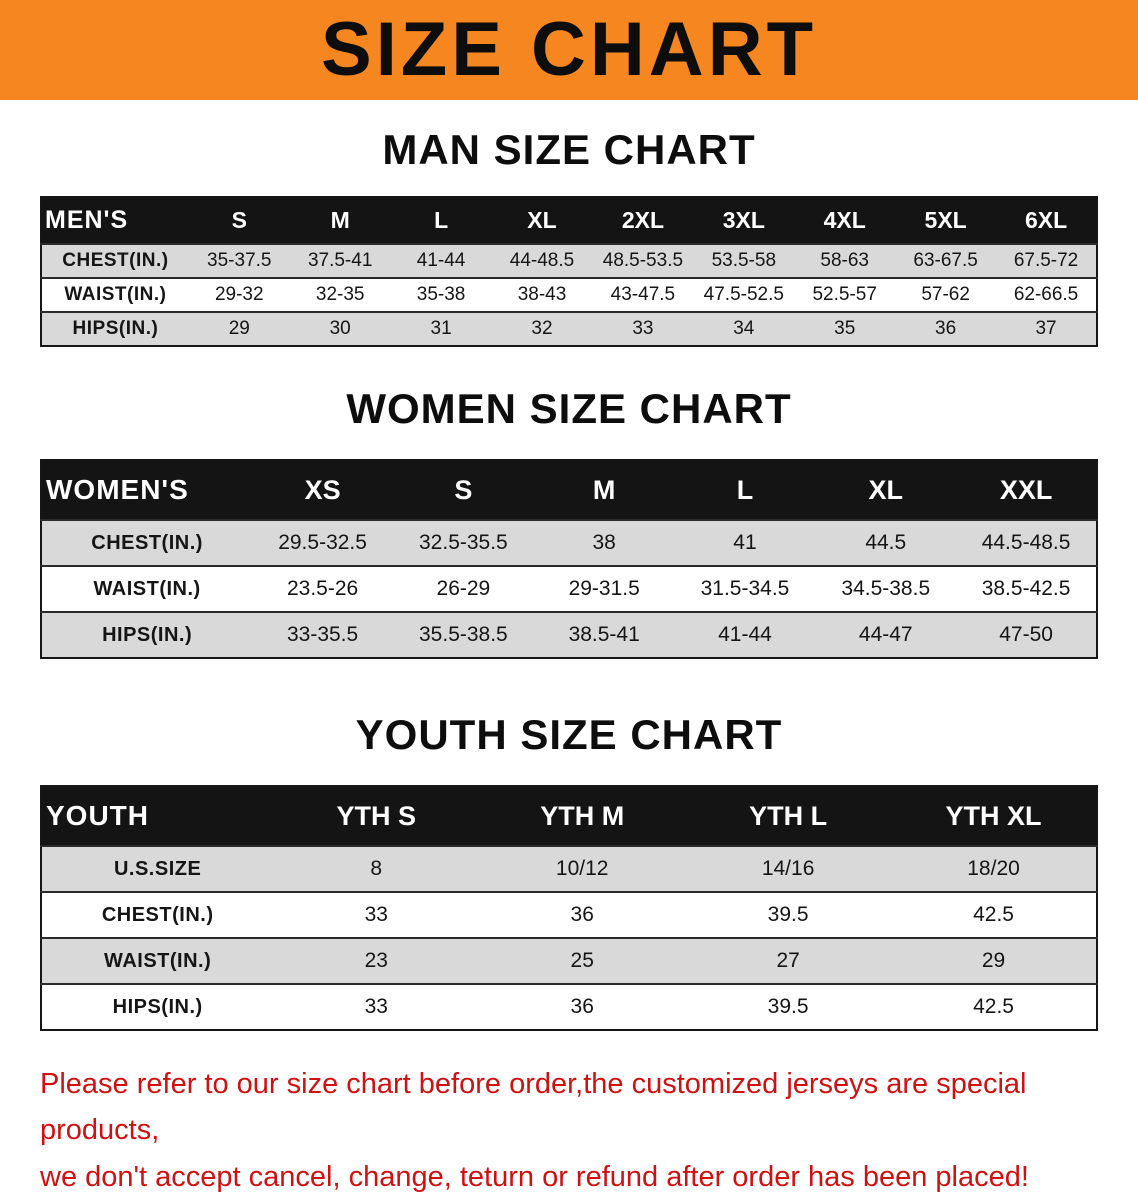 The height and width of the screenshot is (1200, 1138). Describe the element at coordinates (340, 328) in the screenshot. I see `table-cell: 30` at that location.